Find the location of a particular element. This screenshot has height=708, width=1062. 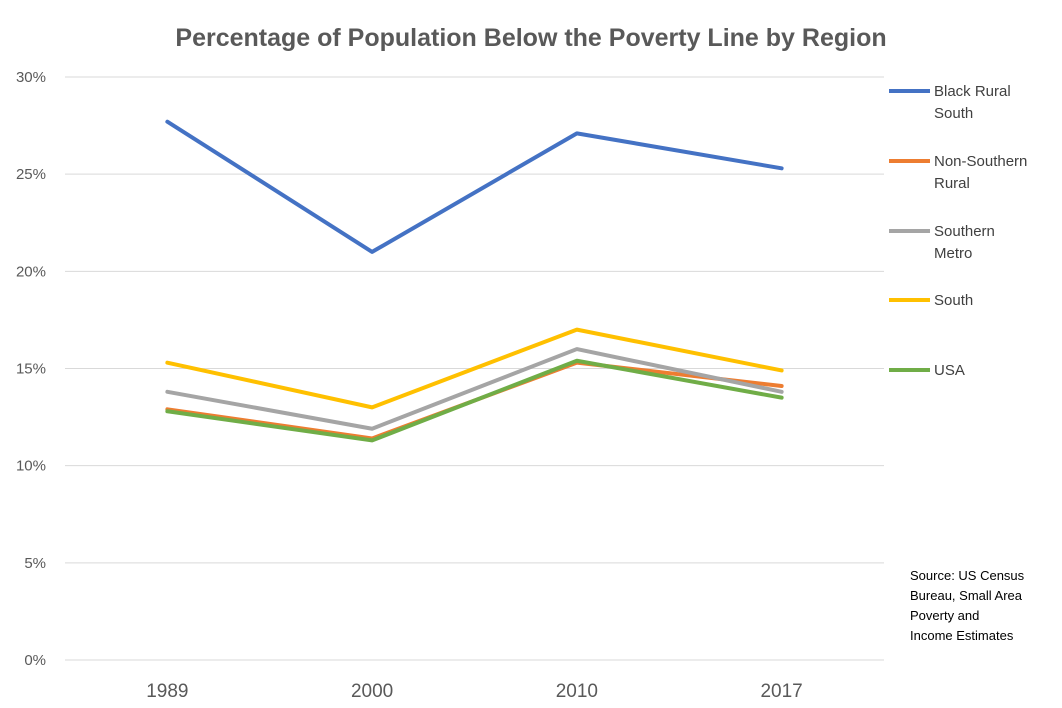

legend-item-southern-metro: Southern Metro is located at coordinates (942, 242).